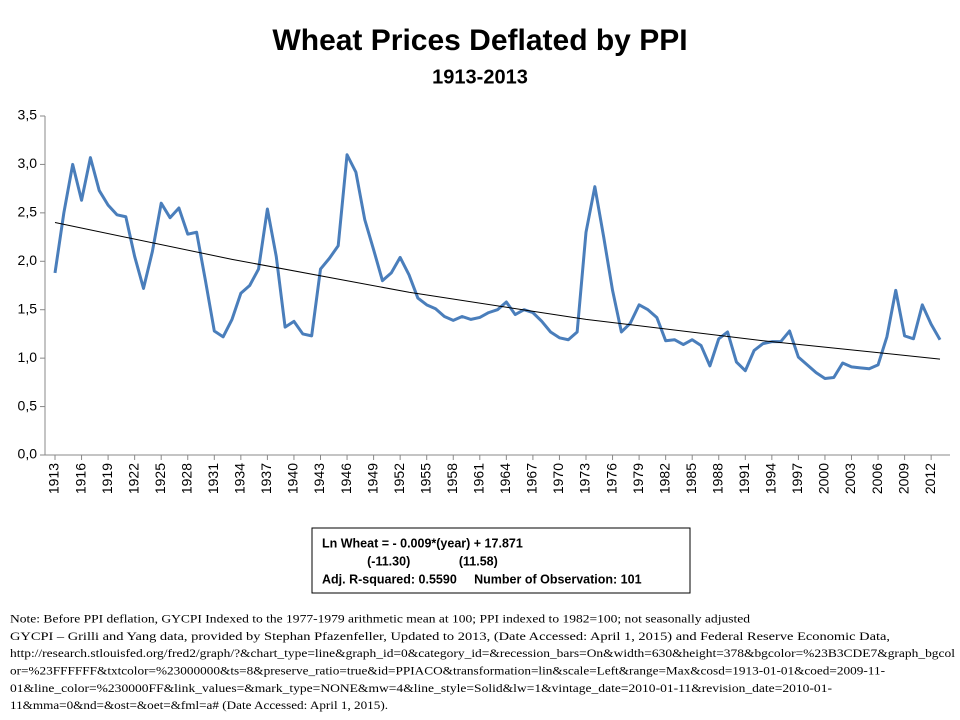 Image resolution: width=960 pixels, height=720 pixels. What do you see at coordinates (452, 478) in the screenshot?
I see `x-tick-label: 1958` at bounding box center [452, 478].